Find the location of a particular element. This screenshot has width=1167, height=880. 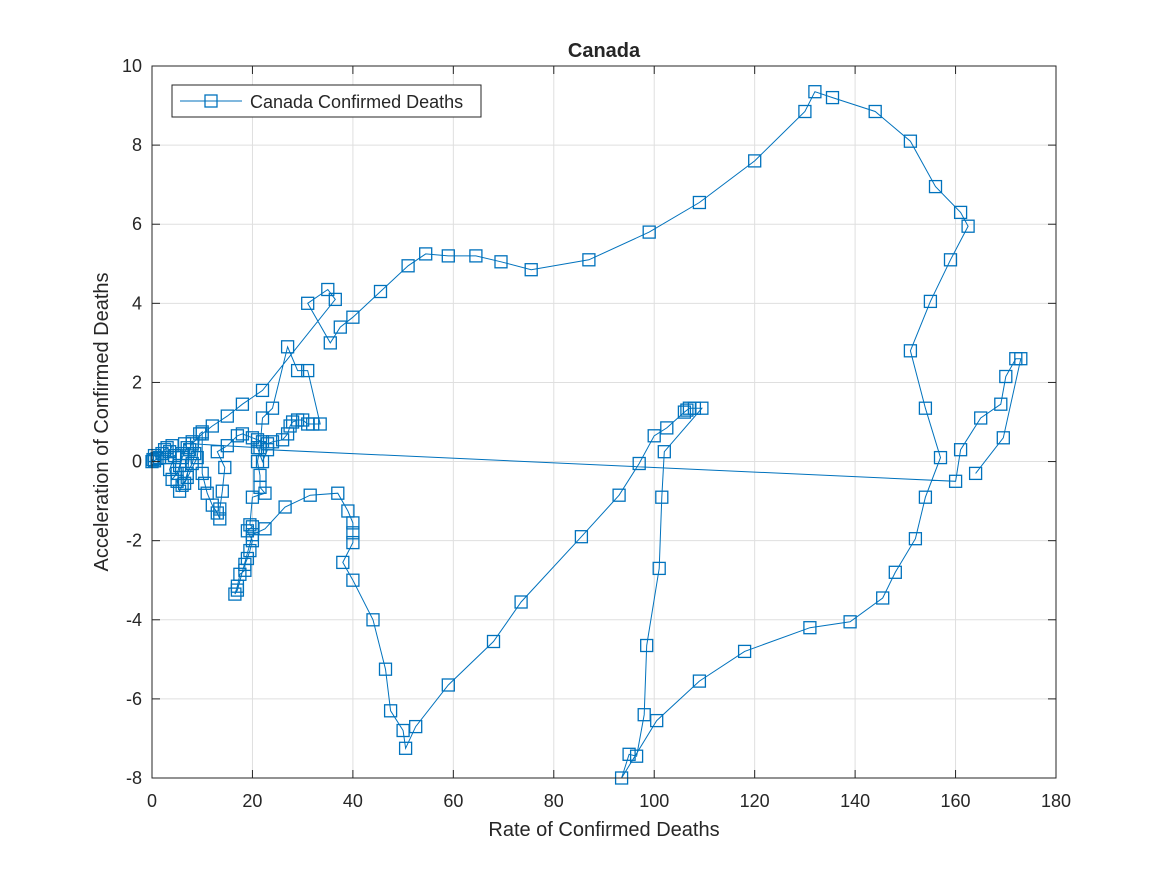

x-tick-label: 120 is located at coordinates (755, 801).